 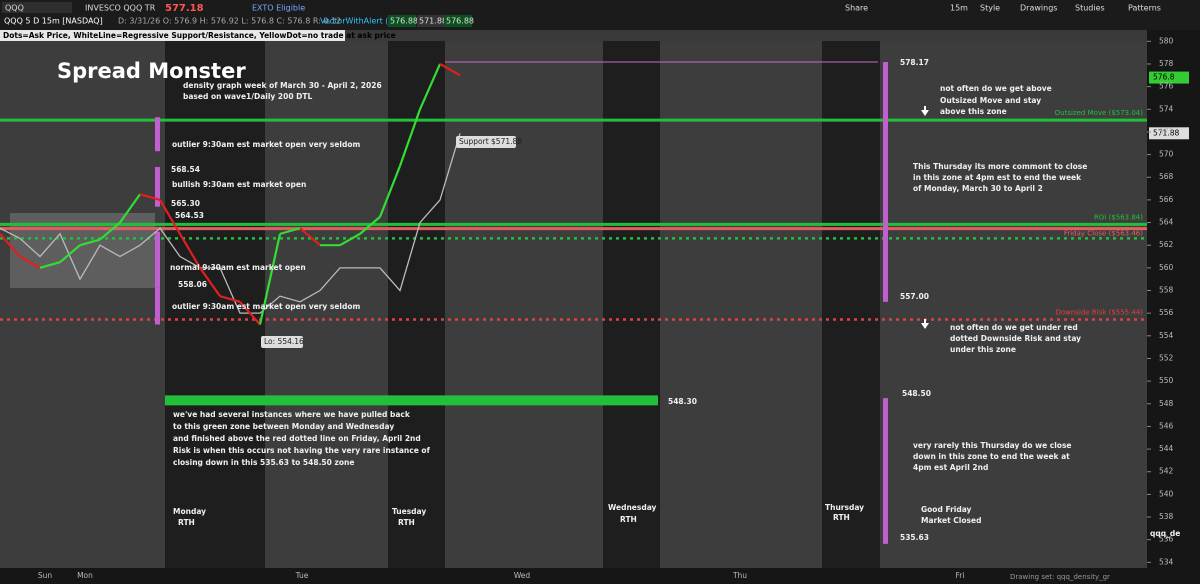 What do you see at coordinates (951, 520) in the screenshot?
I see `annotation: Market Closed` at bounding box center [951, 520].